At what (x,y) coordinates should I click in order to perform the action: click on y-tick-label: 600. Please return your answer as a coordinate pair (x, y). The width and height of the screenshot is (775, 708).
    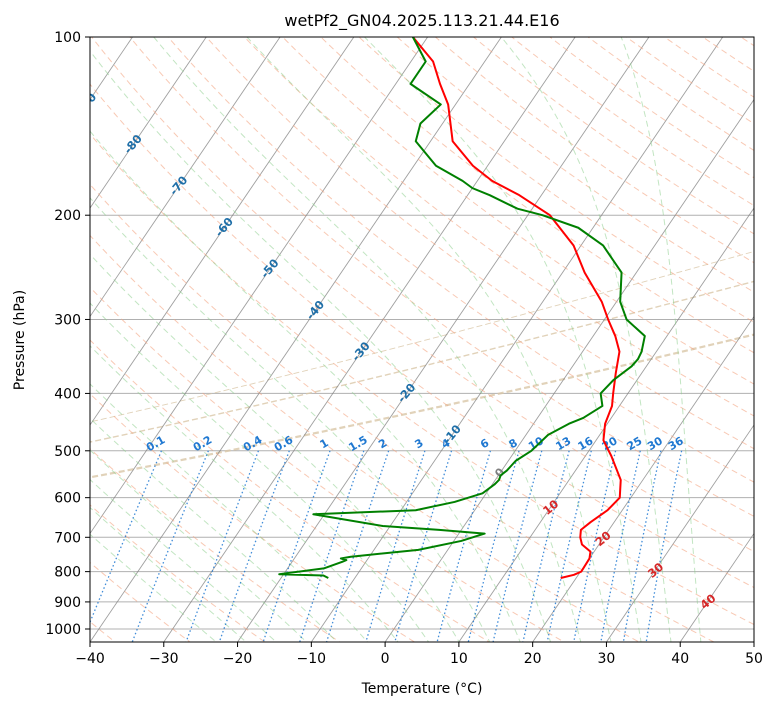
    Looking at the image, I should click on (67, 499).